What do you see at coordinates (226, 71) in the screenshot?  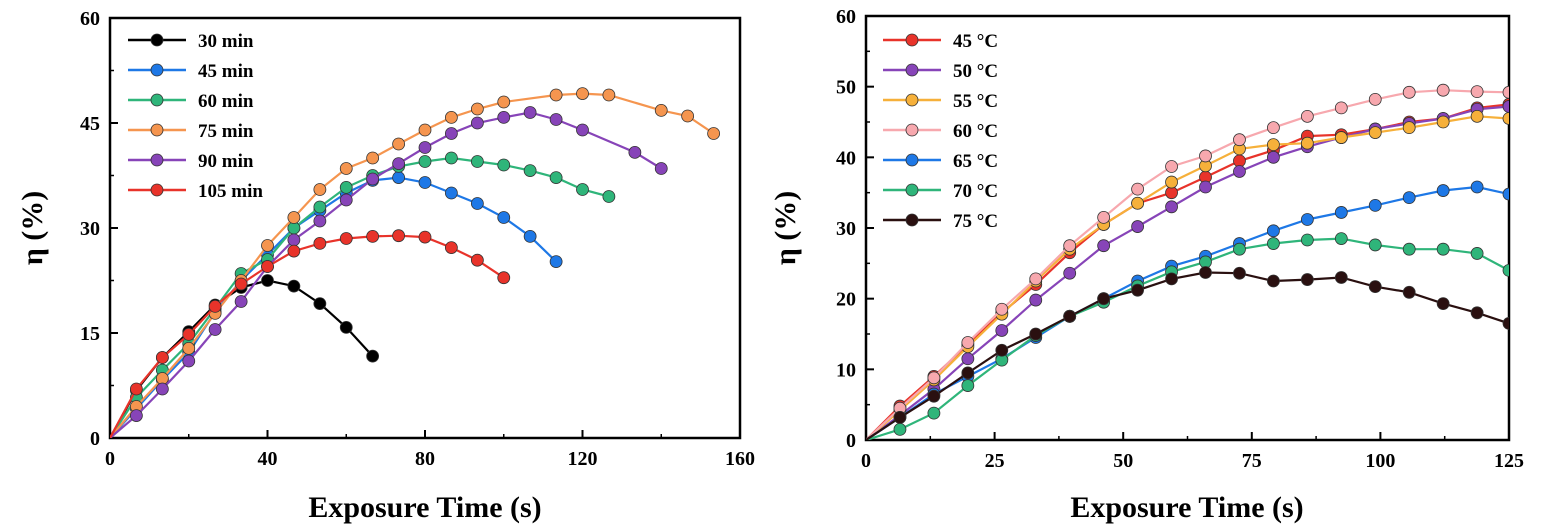 I see `left-legend-label-45-min: 45 min` at bounding box center [226, 71].